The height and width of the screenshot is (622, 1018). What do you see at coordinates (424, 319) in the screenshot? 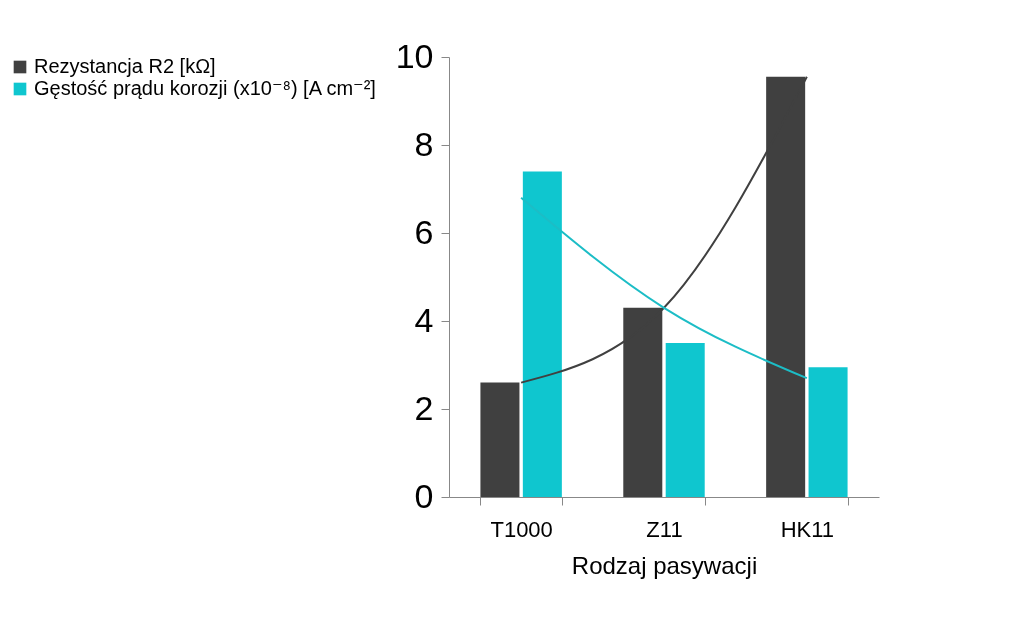
I see `y-tick-label: 4` at bounding box center [424, 319].